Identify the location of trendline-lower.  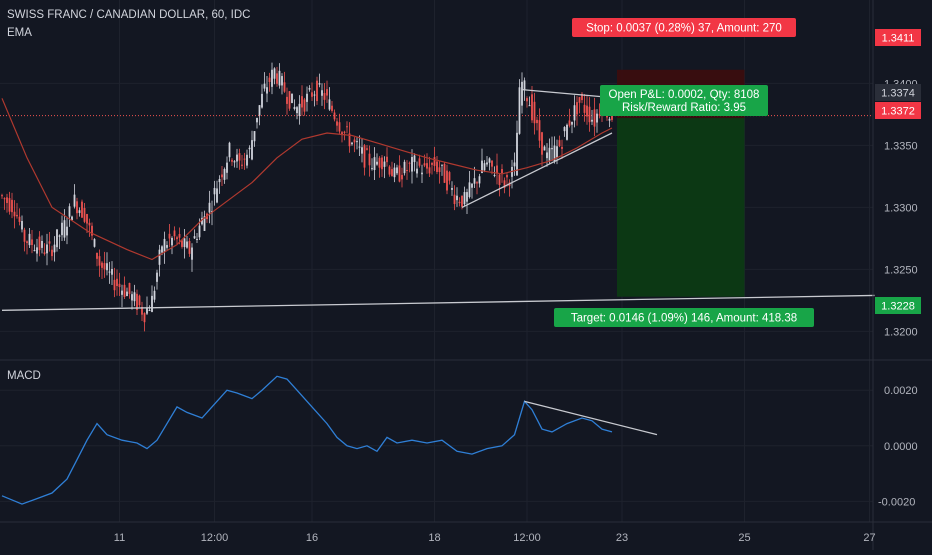
(537, 170).